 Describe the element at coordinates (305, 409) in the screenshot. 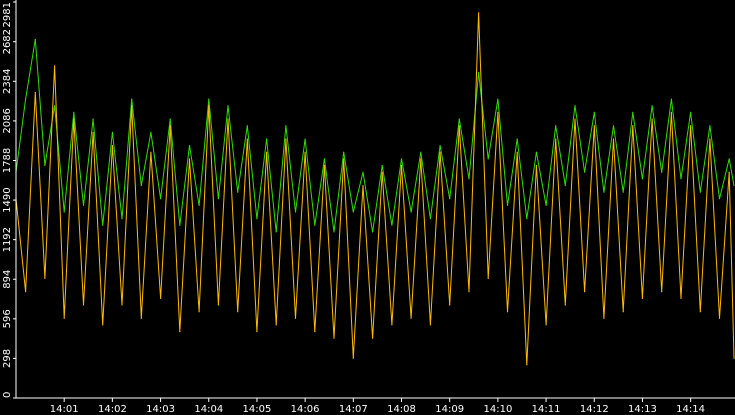

I see `x-tick-label: 14:06` at that location.